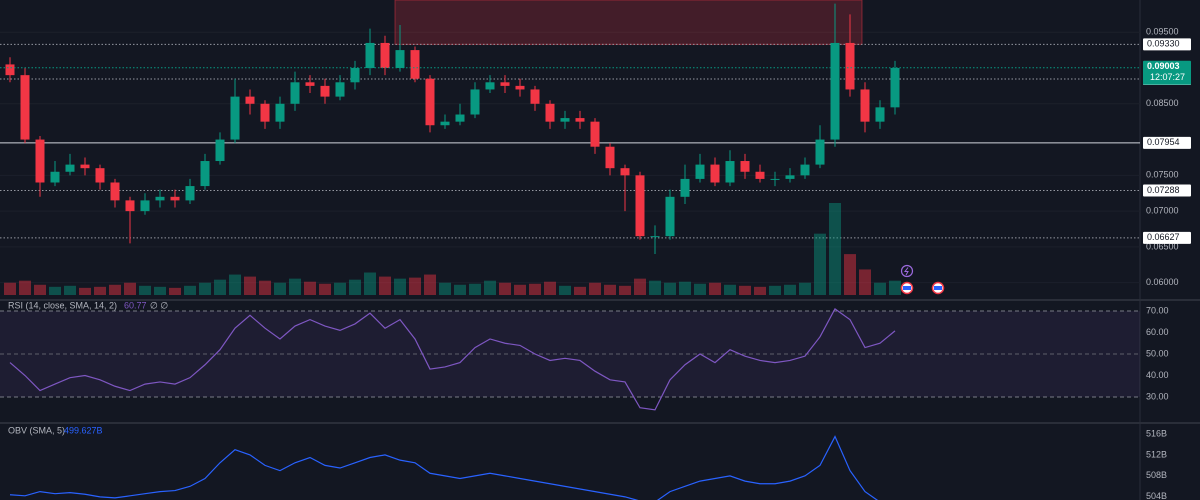 This screenshot has width=1200, height=500. What do you see at coordinates (1156, 433) in the screenshot?
I see `y-tick-label: 516B` at bounding box center [1156, 433].